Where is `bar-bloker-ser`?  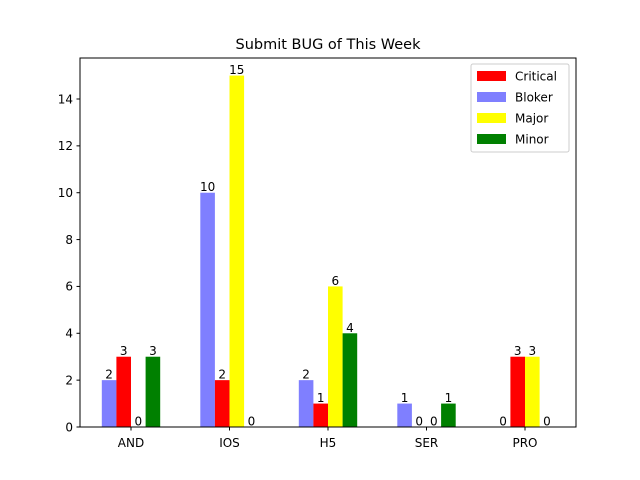 bar-bloker-ser is located at coordinates (404, 415).